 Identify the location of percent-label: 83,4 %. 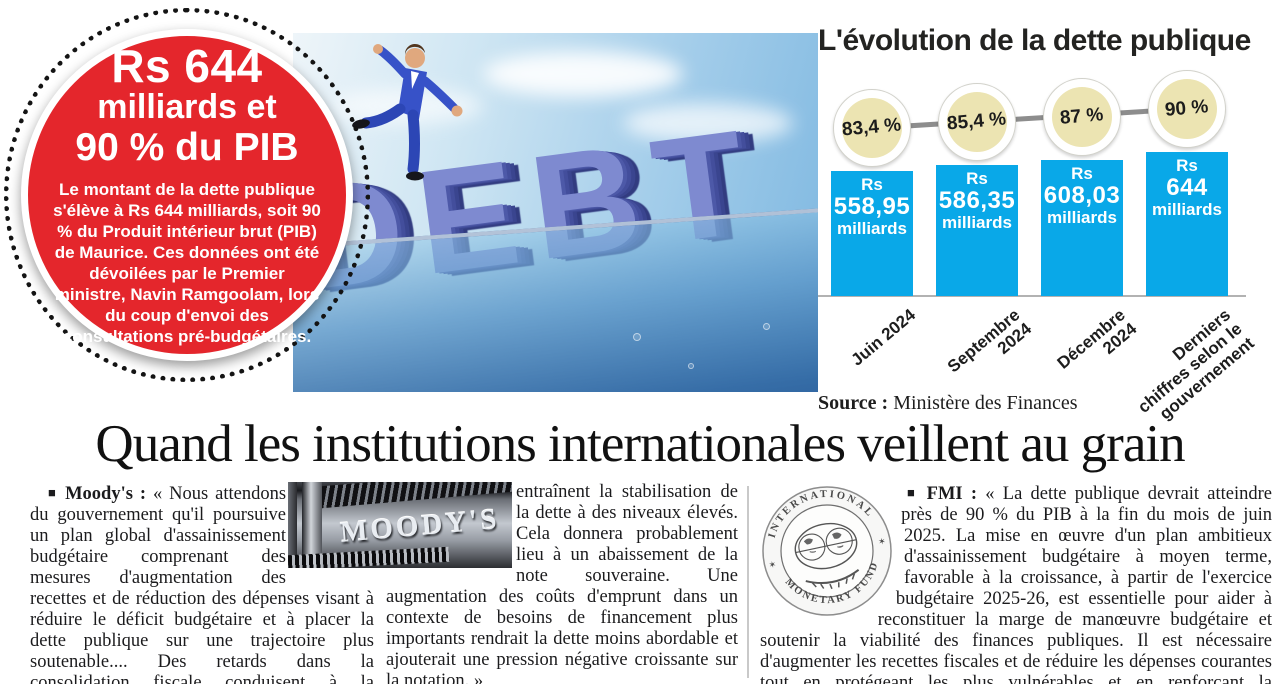
(872, 127).